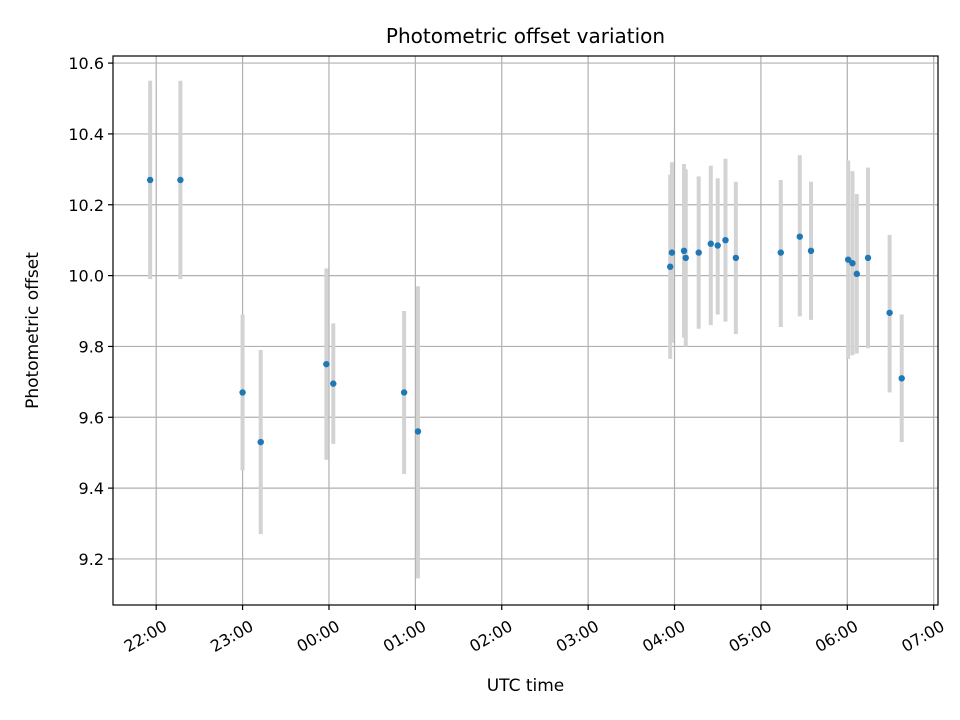 This screenshot has width=960, height=720. I want to click on y-tick-label: 10.0, so click(86, 276).